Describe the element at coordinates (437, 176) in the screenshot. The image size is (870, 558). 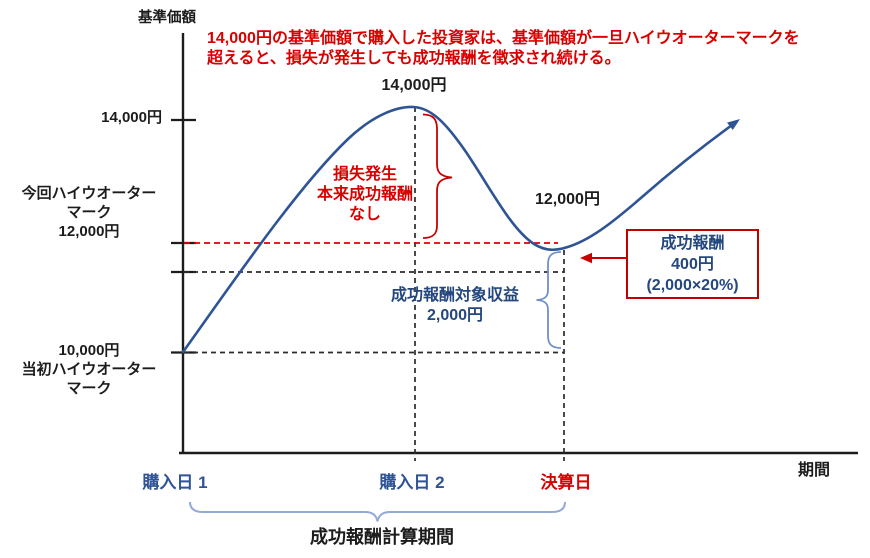
I see `loss-brace` at that location.